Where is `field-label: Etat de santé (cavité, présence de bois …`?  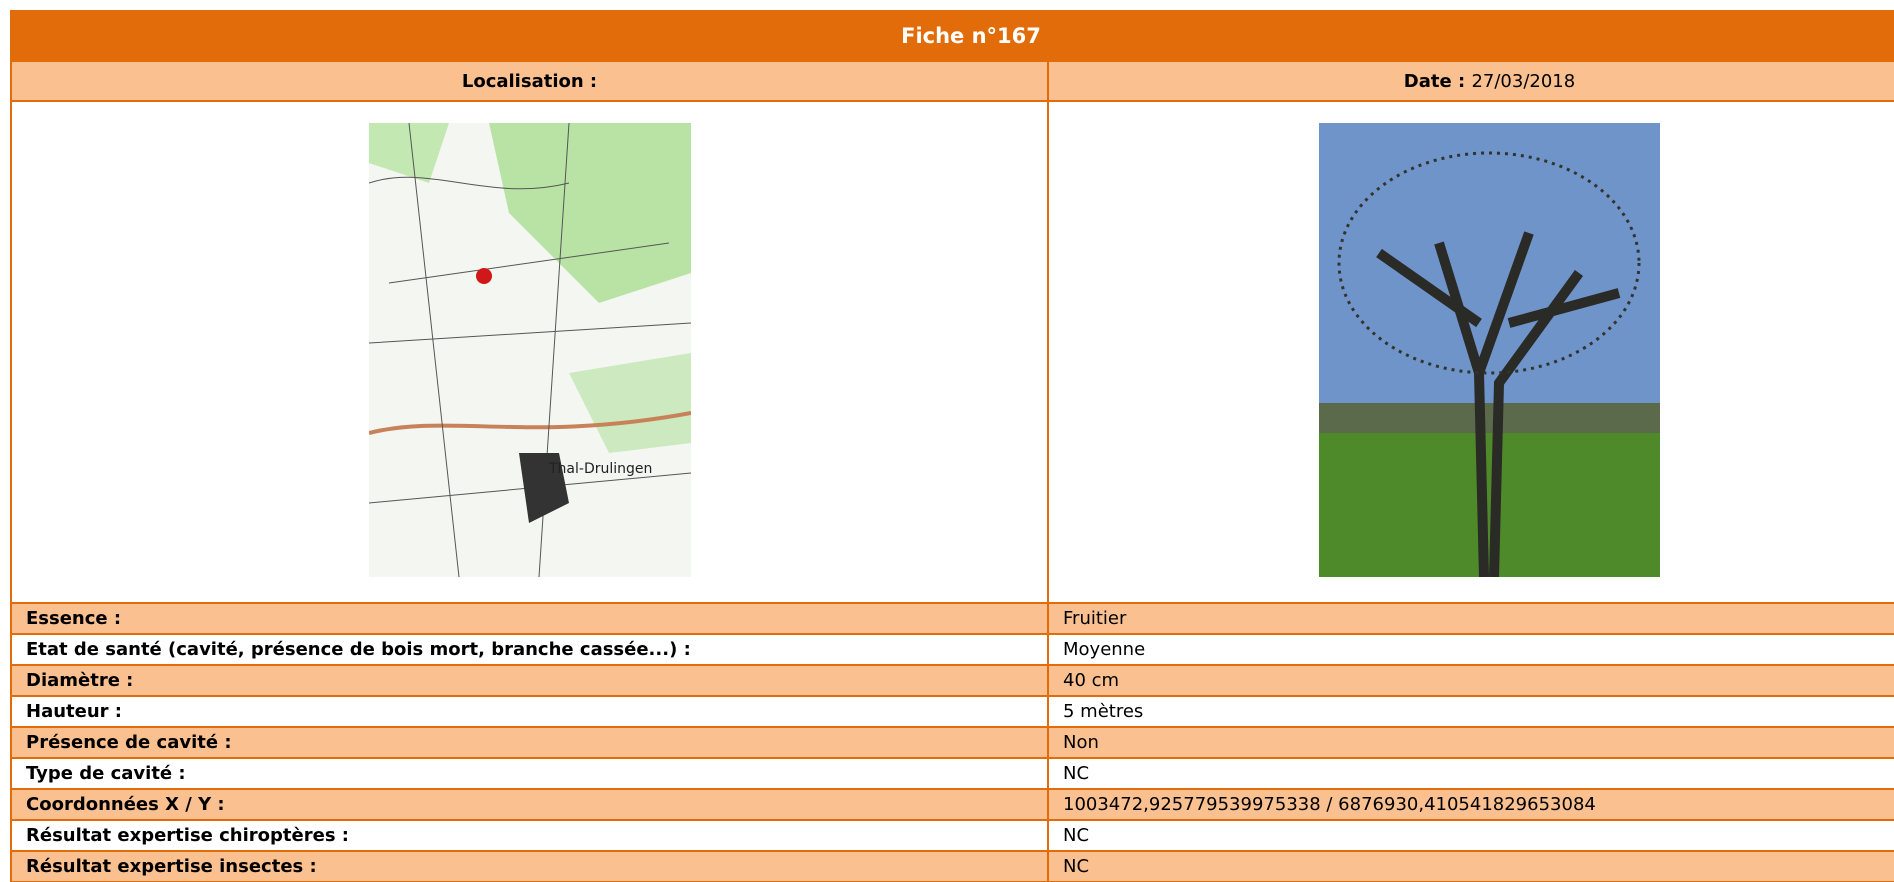 field-label: Etat de santé (cavité, présence de bois … is located at coordinates (529, 649).